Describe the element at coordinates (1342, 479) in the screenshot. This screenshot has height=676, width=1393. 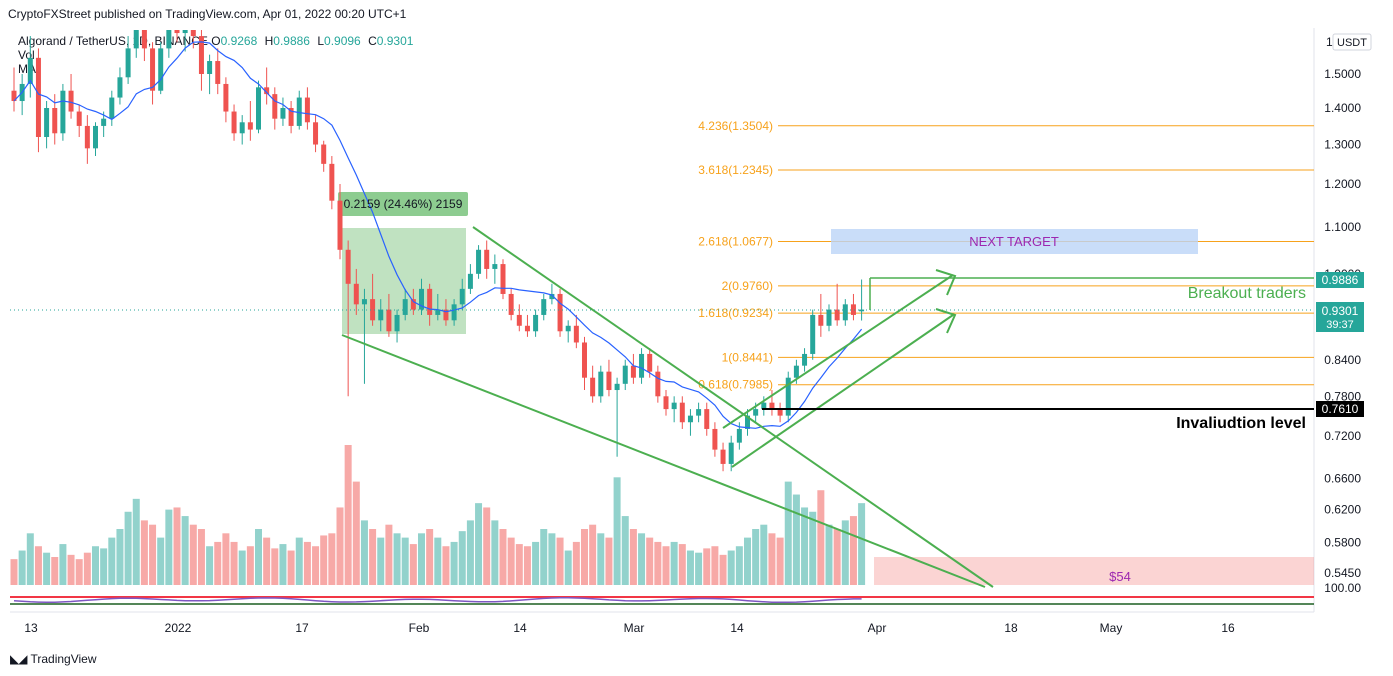
I see `price-tick: 0.6600` at that location.